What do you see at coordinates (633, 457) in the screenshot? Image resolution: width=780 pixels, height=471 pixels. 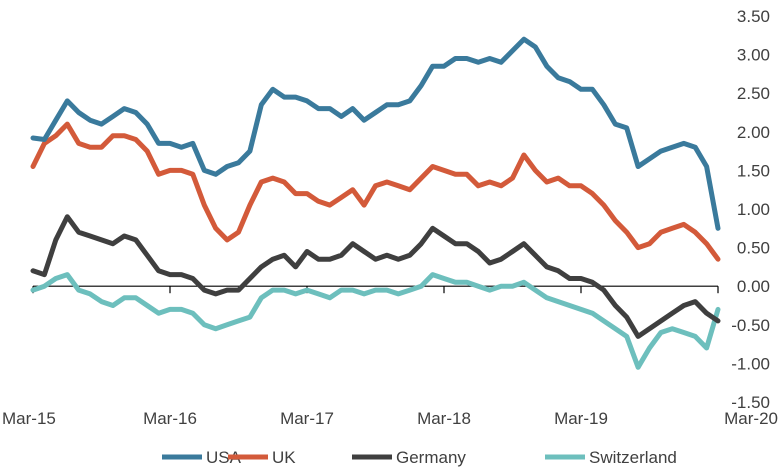 I see `legend-label: Switzerland` at bounding box center [633, 457].